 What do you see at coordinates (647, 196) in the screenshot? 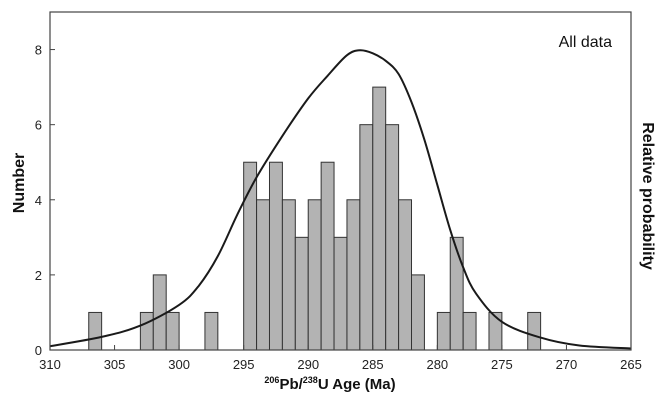
I see `y2-axis-label: Relative probability` at bounding box center [647, 196].